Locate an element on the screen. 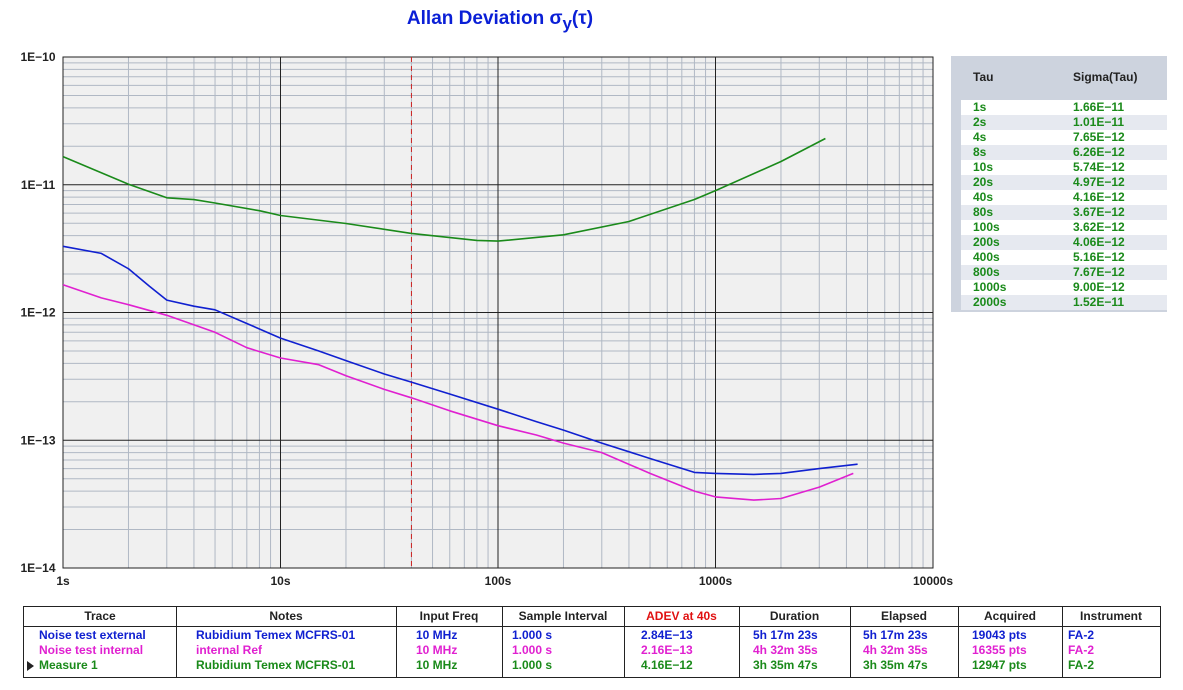 This screenshot has height=690, width=1183. tau-header: Tau is located at coordinates (983, 77).